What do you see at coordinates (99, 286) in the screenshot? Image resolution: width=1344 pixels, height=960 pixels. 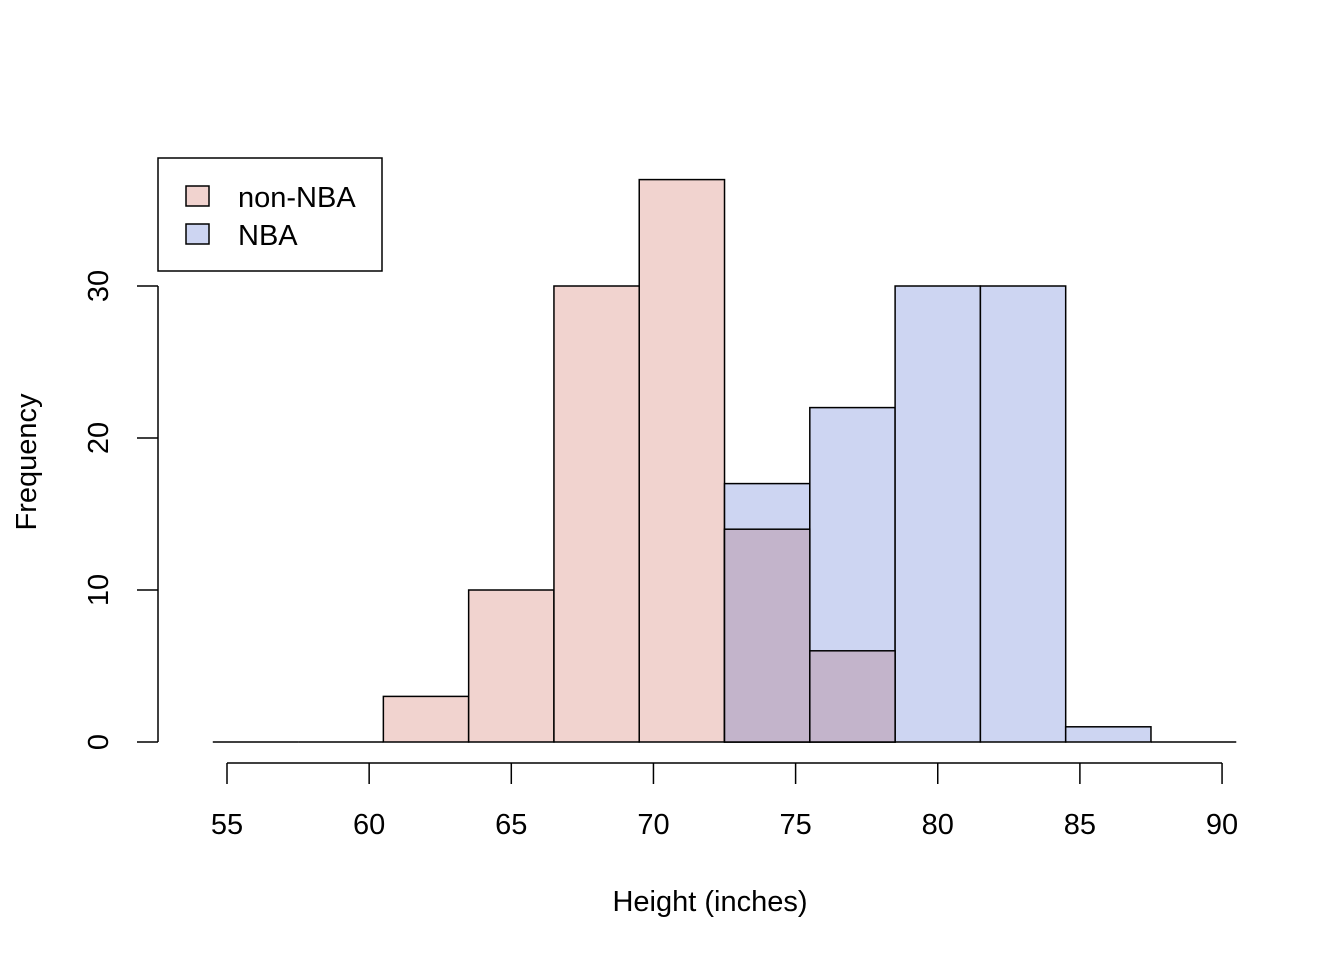 I see `y-tick-label-30: 30` at bounding box center [99, 286].